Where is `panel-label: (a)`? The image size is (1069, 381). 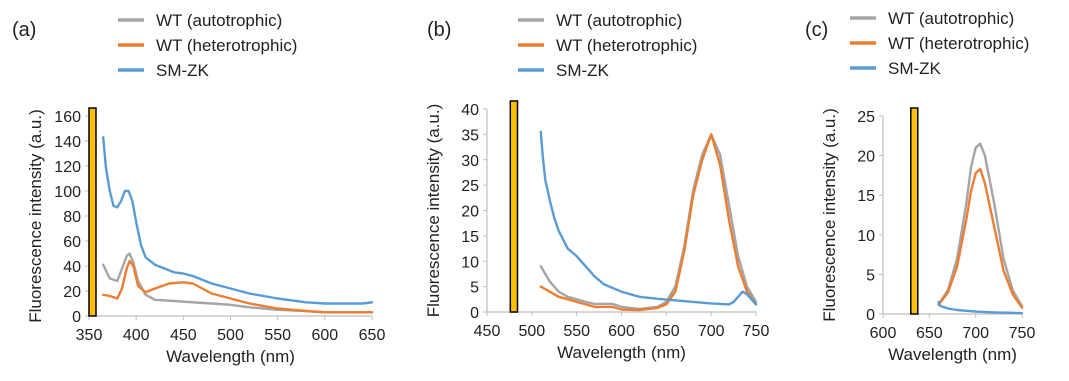 panel-label: (a) is located at coordinates (24, 30).